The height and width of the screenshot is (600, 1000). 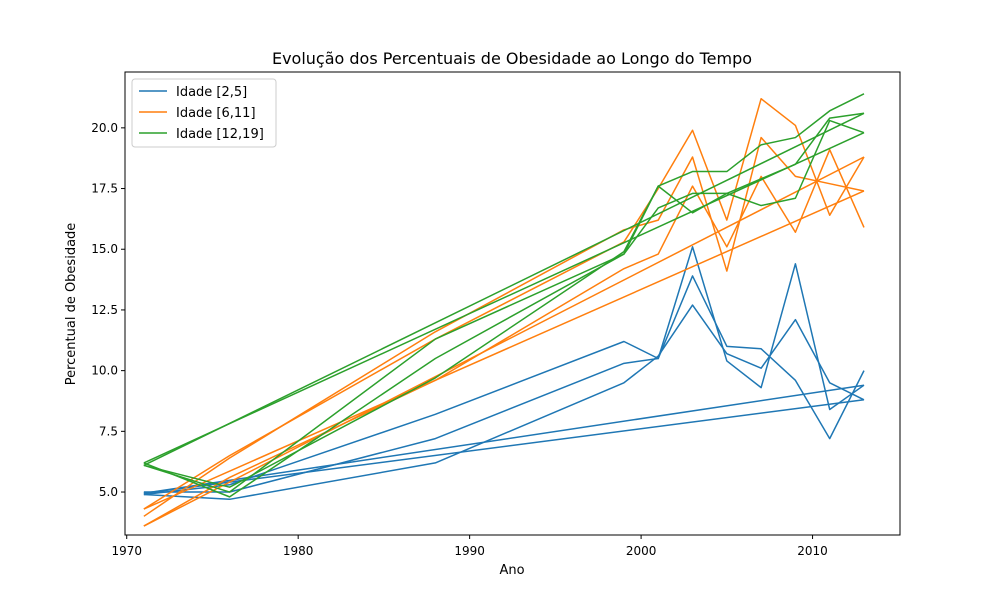 I want to click on y-tick-label: 10.0, so click(x=104, y=371).